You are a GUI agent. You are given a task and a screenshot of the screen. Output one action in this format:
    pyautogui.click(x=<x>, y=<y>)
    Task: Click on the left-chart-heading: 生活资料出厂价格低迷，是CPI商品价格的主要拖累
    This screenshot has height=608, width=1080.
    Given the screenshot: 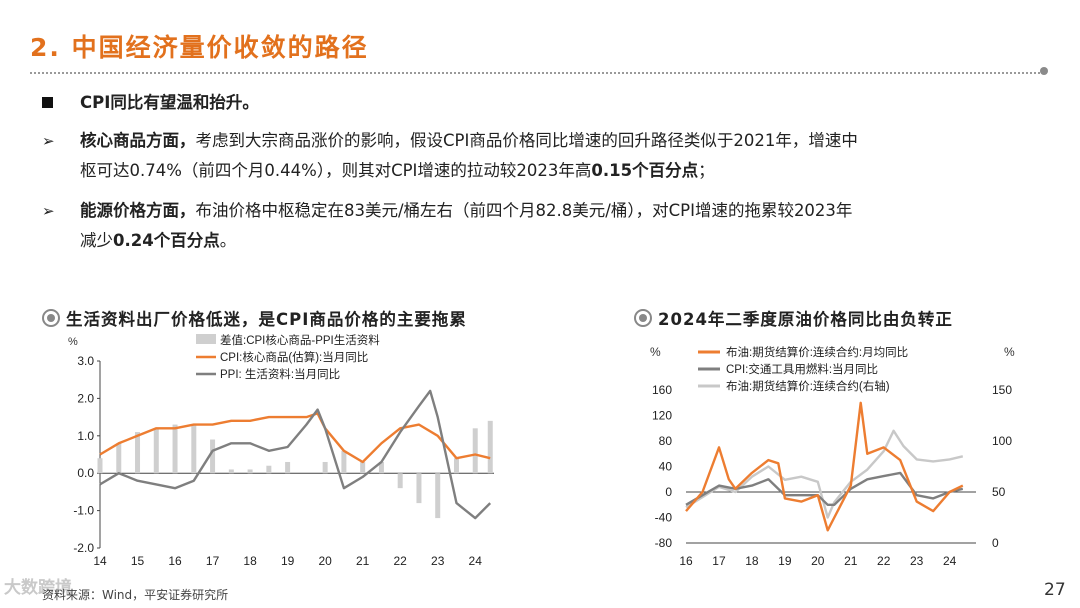 What is the action you would take?
    pyautogui.click(x=254, y=318)
    